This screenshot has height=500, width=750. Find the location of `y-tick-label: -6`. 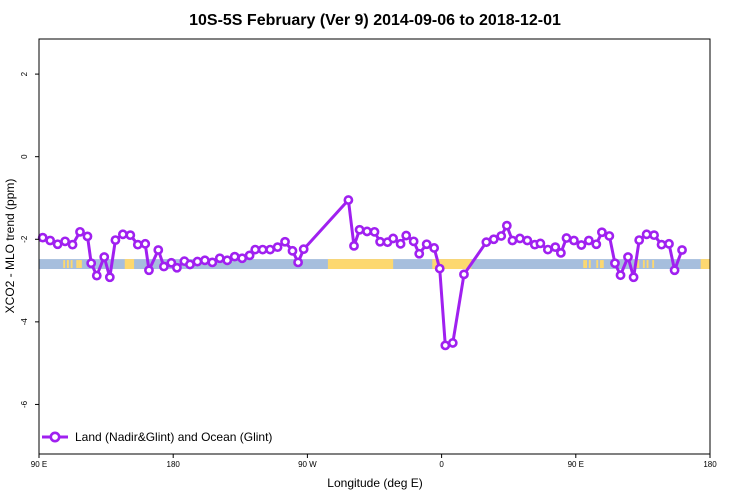

y-tick-label: -6 is located at coordinates (24, 404).